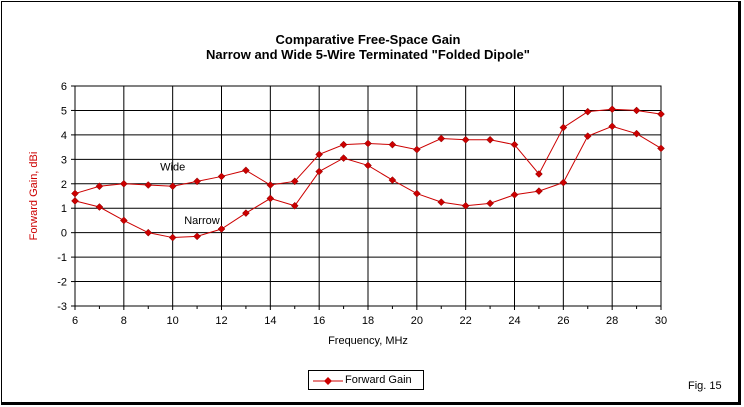 This screenshot has width=744, height=407. I want to click on y-tick-label: 5, so click(64, 111).